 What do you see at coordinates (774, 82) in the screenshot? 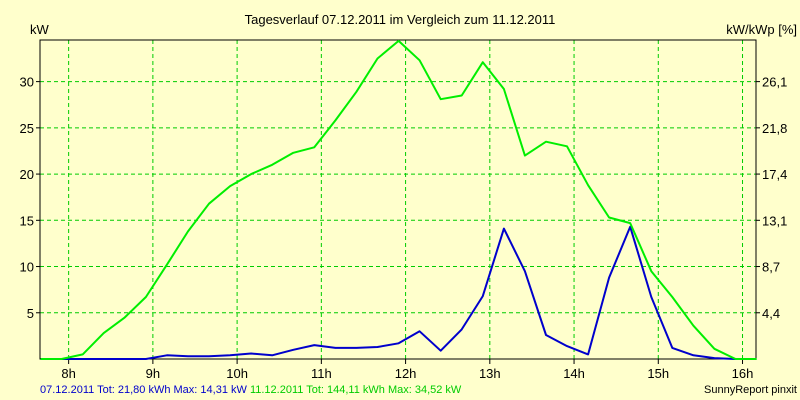
I see `y-tick-label-right: 26,1` at bounding box center [774, 82].